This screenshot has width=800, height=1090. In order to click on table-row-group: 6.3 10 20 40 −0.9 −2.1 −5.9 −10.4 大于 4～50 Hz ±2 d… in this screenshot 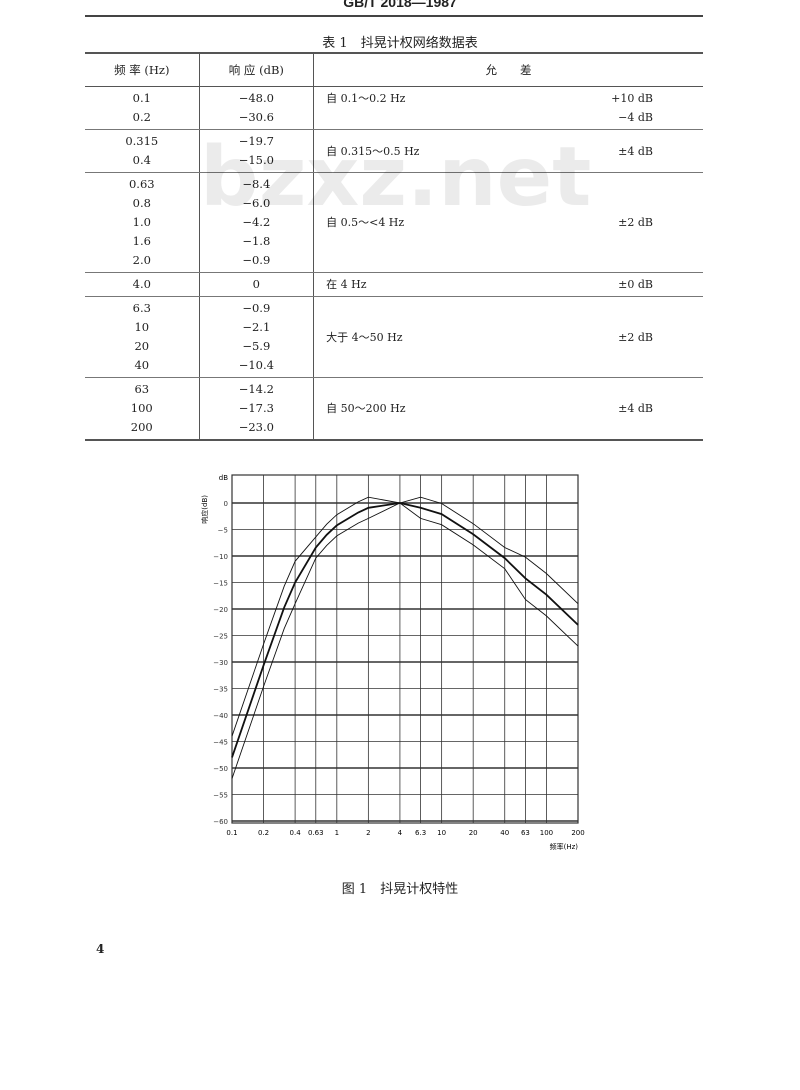, I will do `click(394, 337)`.